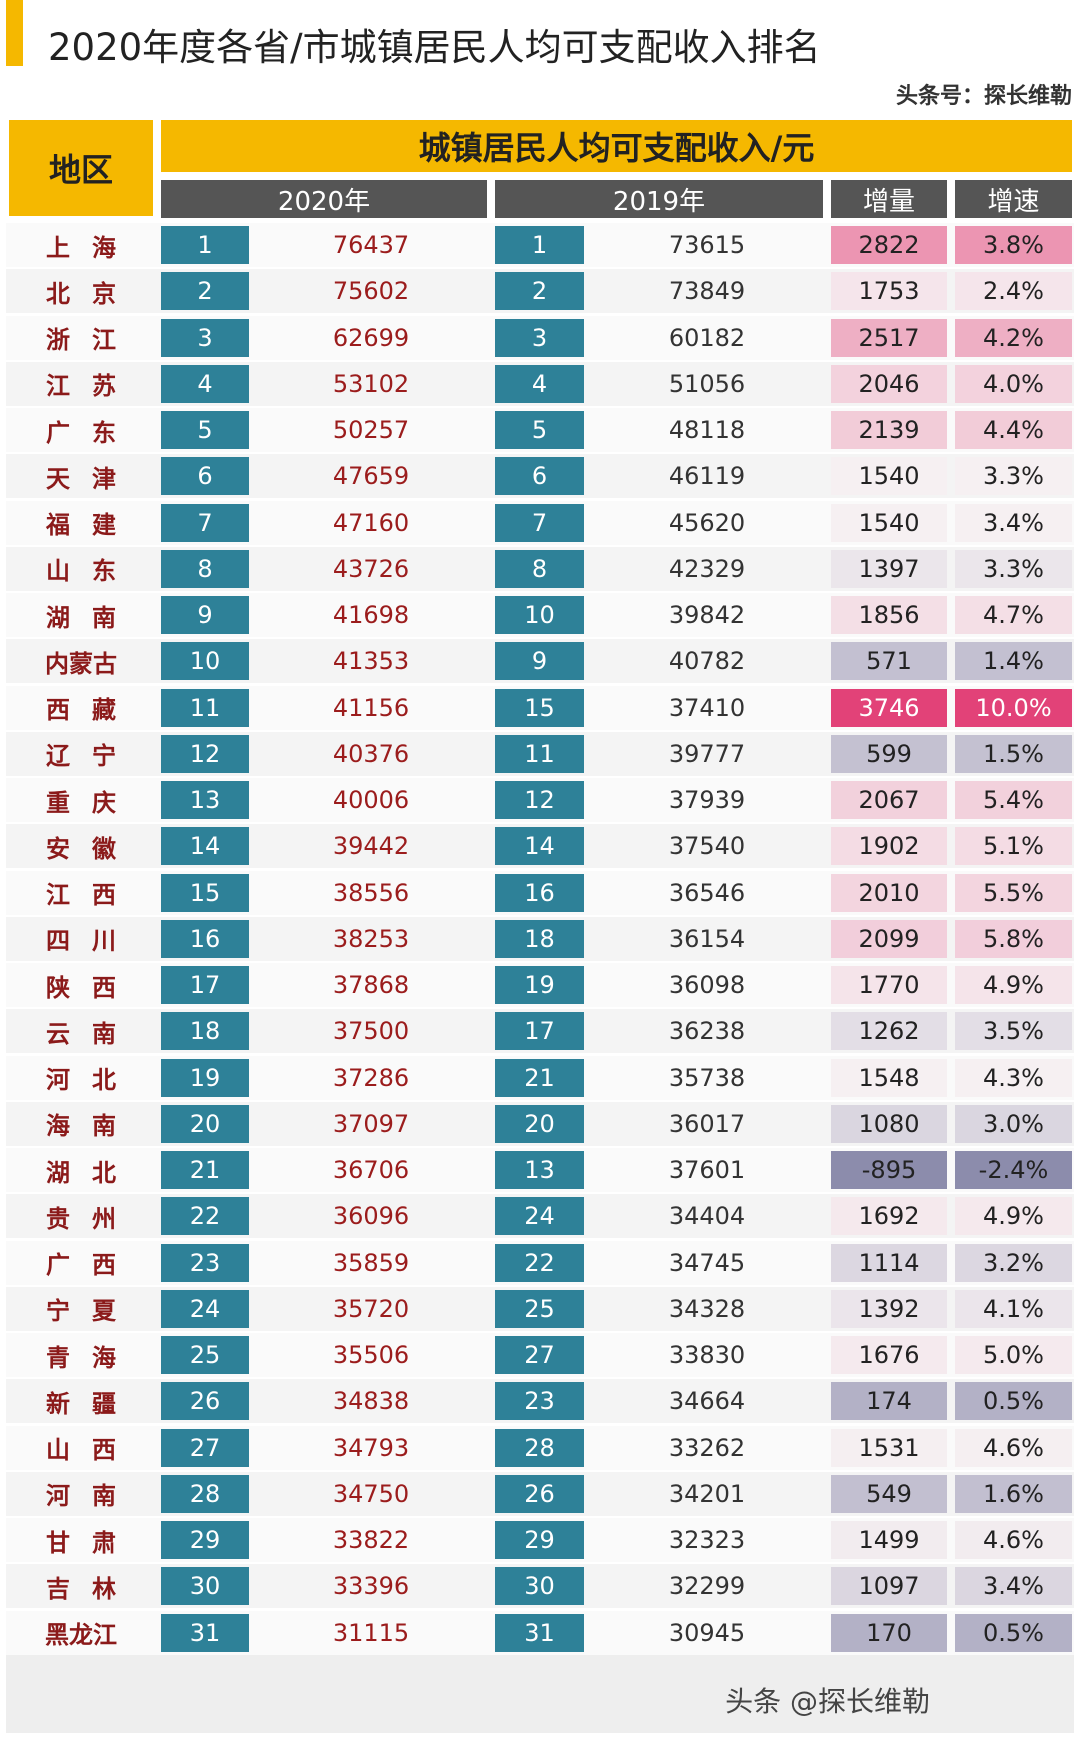  What do you see at coordinates (707, 1170) in the screenshot?
I see `income-2019: 37601` at bounding box center [707, 1170].